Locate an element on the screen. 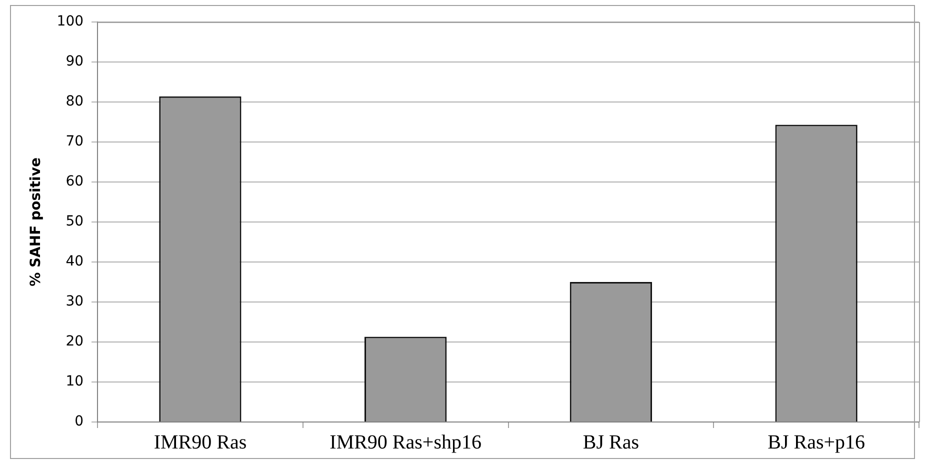 This screenshot has height=464, width=925. y-tick-label: 100 is located at coordinates (70, 22).